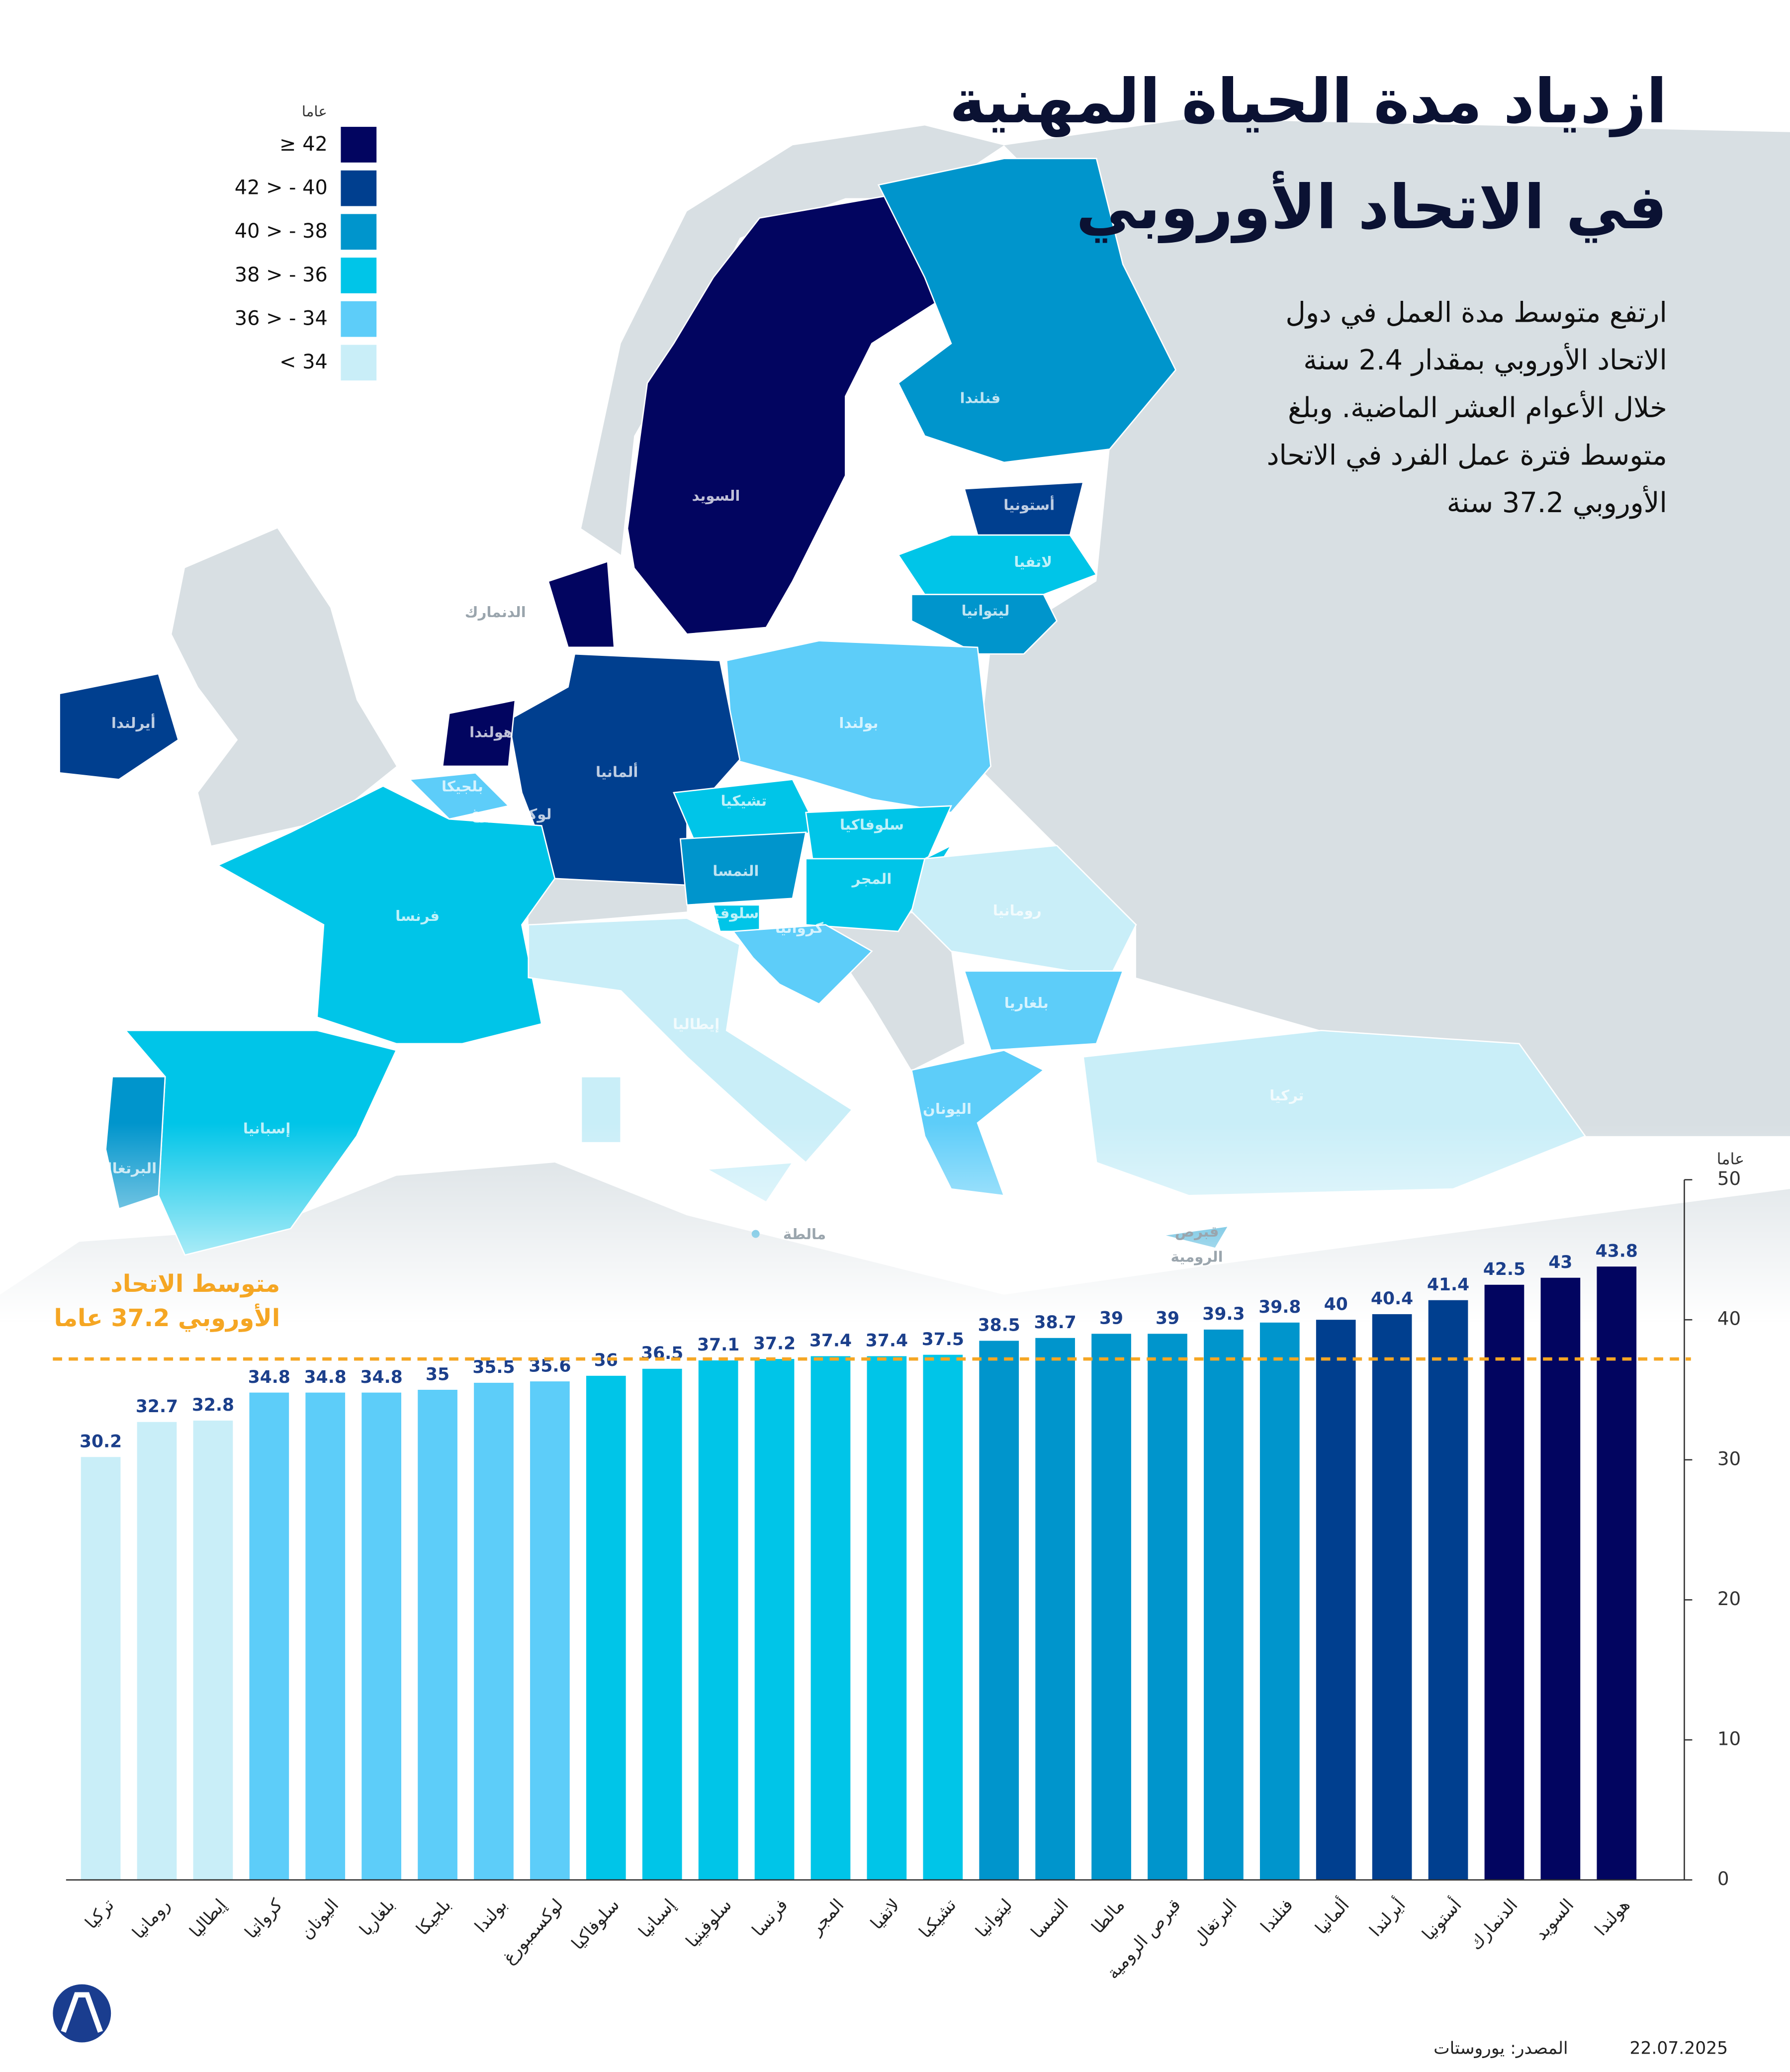  What do you see at coordinates (1197, 1257) in the screenshot?
I see `map-label: الرومية` at bounding box center [1197, 1257].